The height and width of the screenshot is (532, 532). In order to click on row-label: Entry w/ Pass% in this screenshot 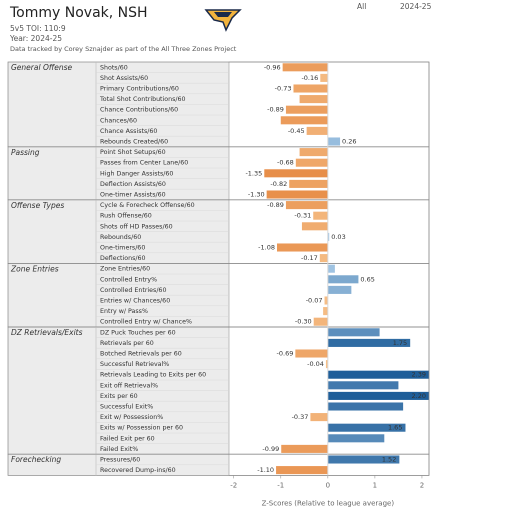, I will do `click(124, 311)`.